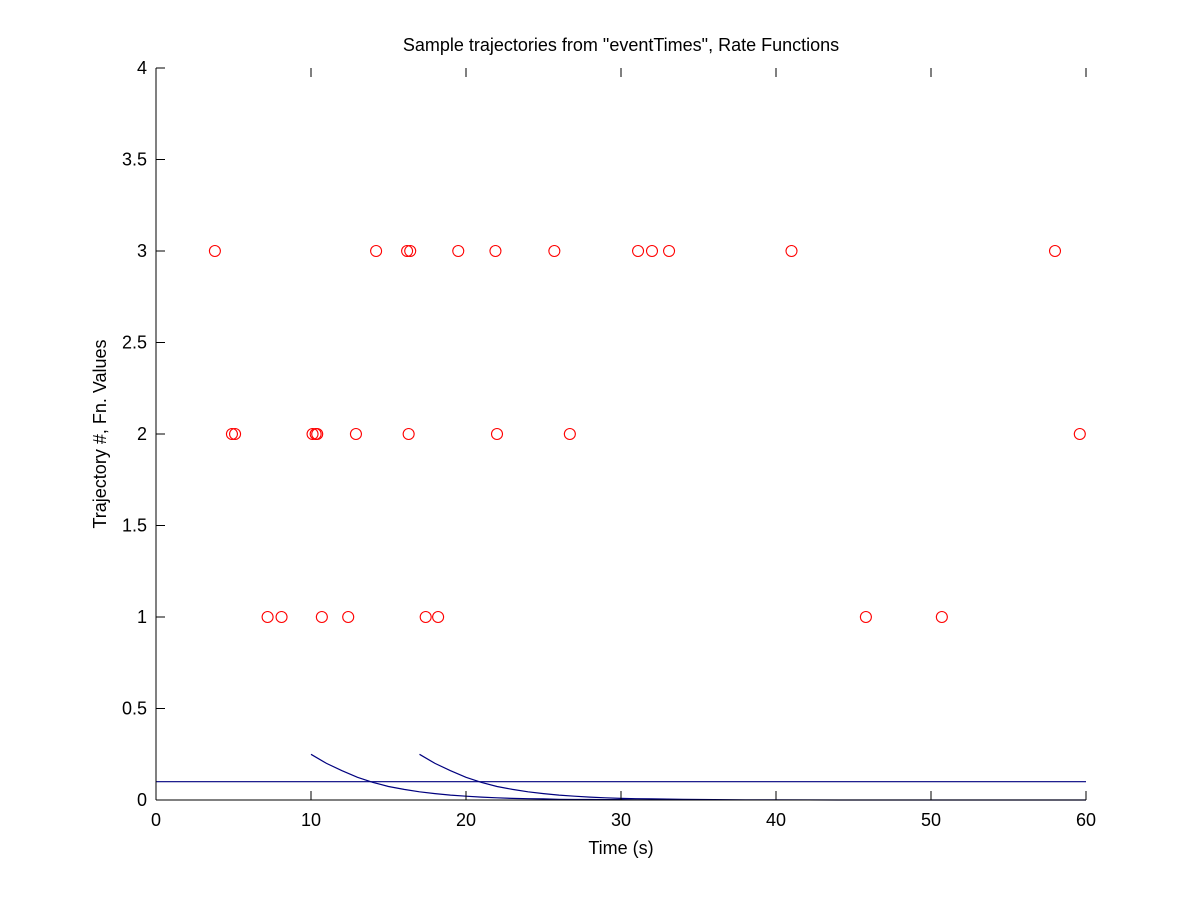 This screenshot has width=1200, height=900. What do you see at coordinates (134, 160) in the screenshot?
I see `y-tick-label: 3.5` at bounding box center [134, 160].